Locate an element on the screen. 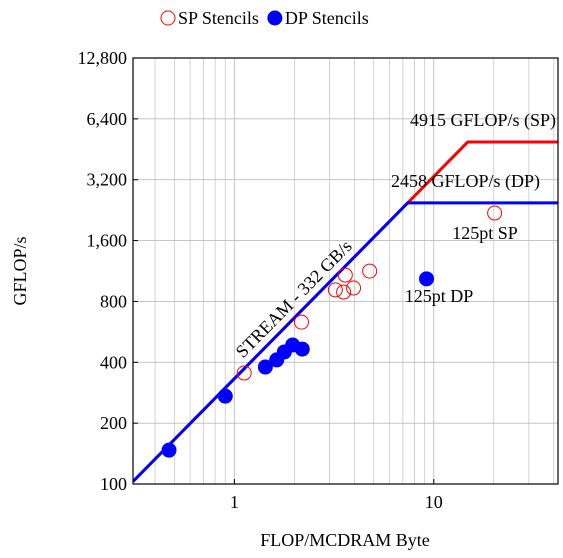 The image size is (563, 558). annotation: 125pt DP is located at coordinates (439, 296).